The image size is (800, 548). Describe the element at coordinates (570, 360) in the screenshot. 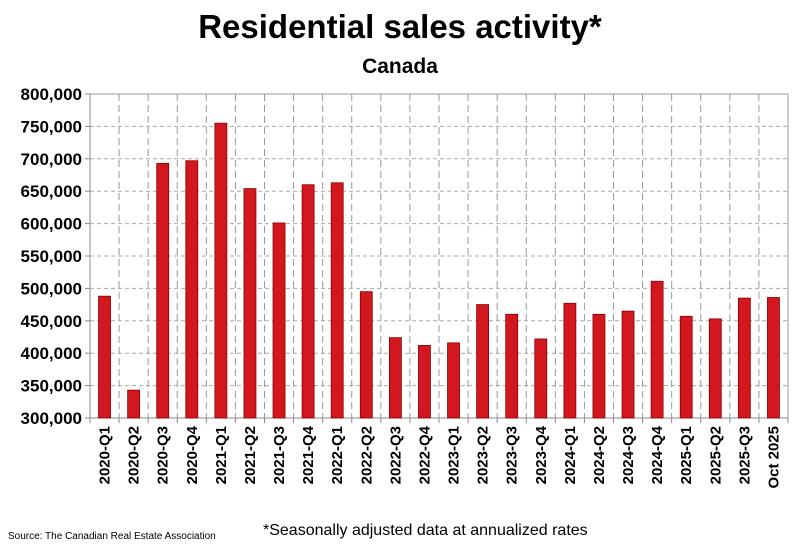

I see `bar-2024-q1` at that location.